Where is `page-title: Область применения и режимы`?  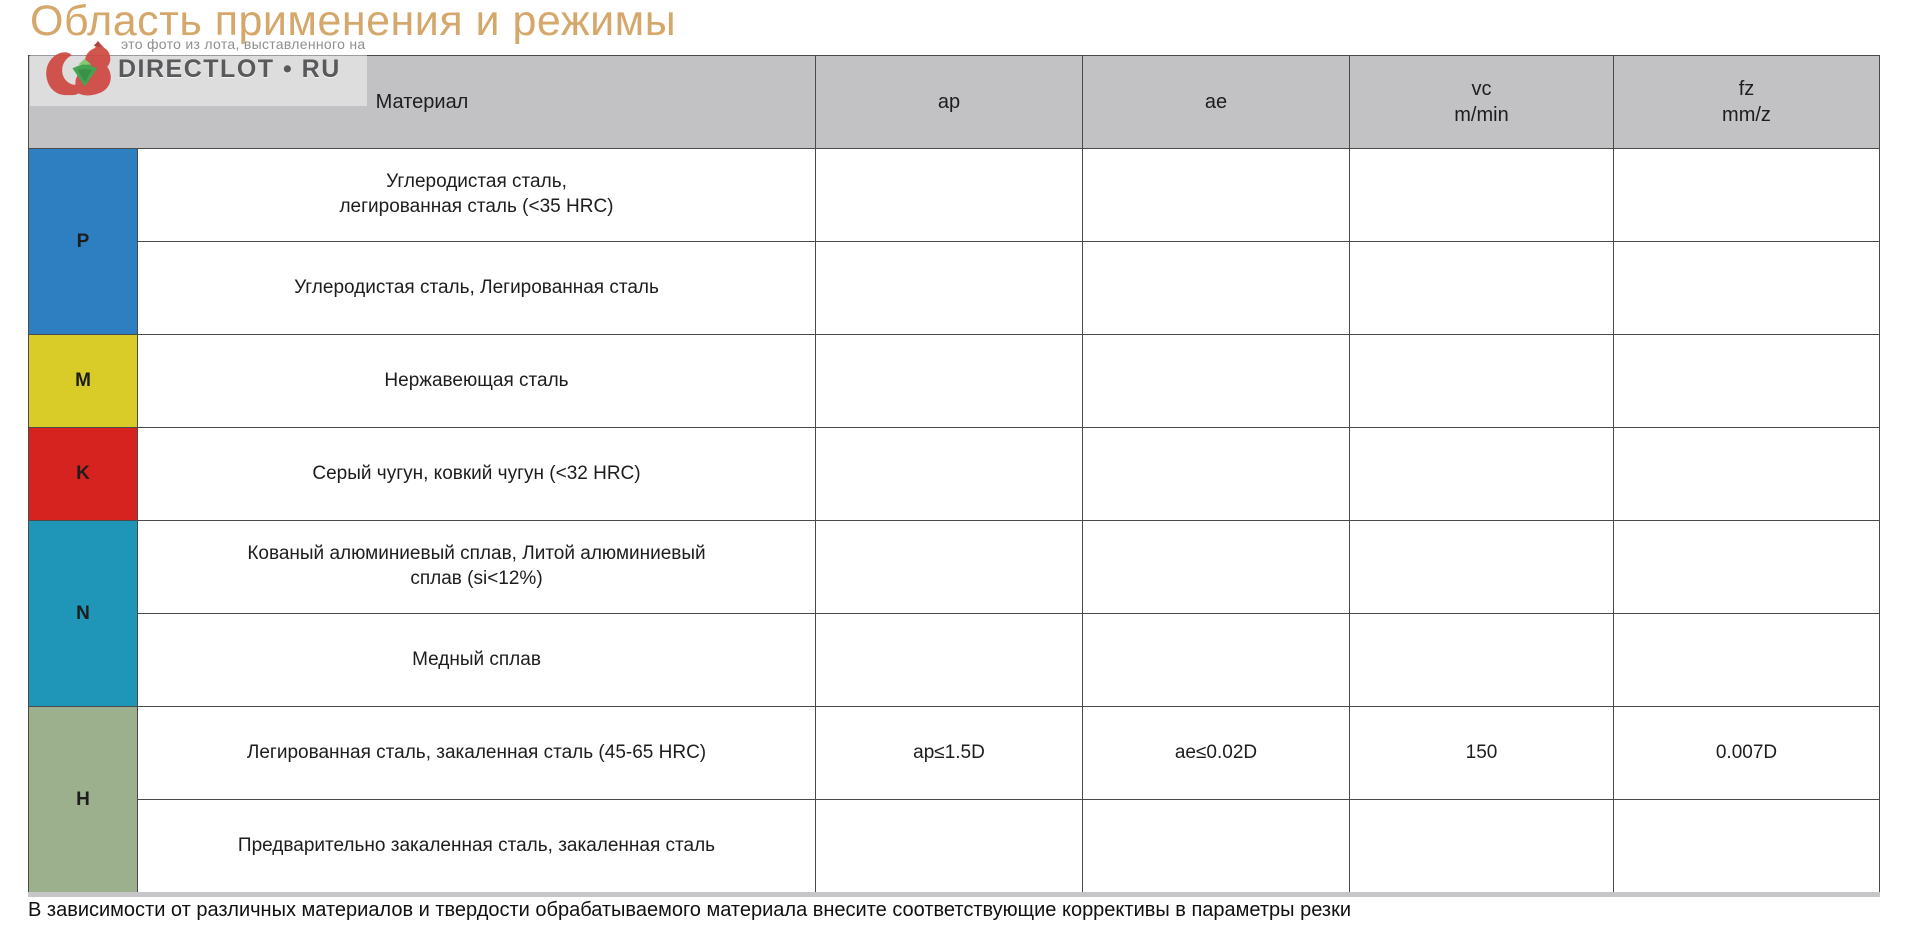 page-title: Область применения и режимы is located at coordinates (353, 22).